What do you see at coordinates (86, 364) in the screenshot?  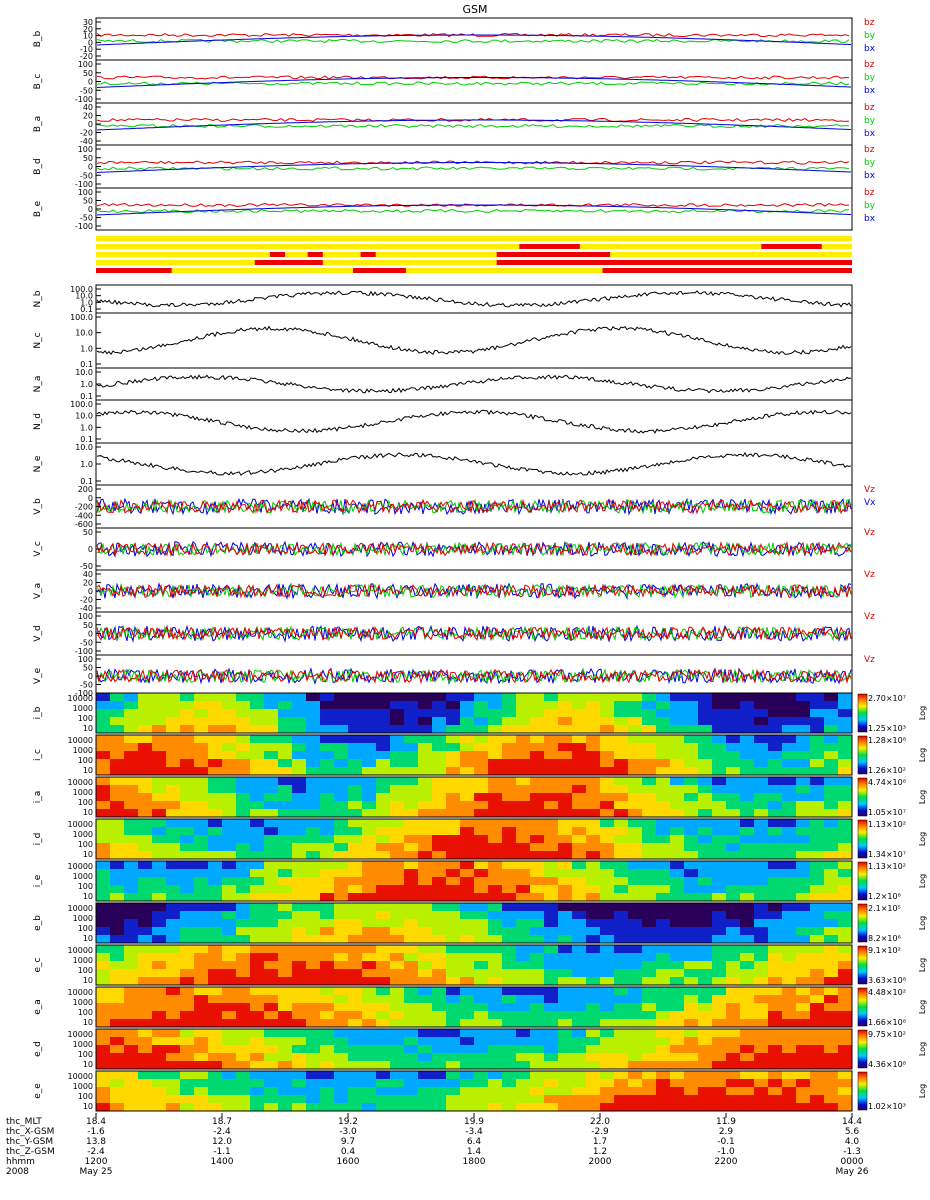 I see `y-tick-label: 0.1` at bounding box center [86, 364].